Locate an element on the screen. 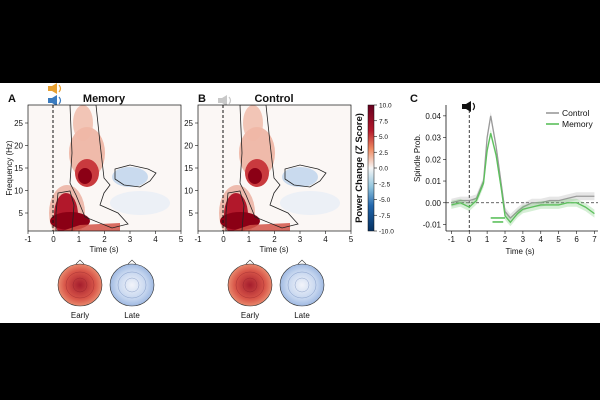  colorbar-tick-label: 5.0 is located at coordinates (383, 137).